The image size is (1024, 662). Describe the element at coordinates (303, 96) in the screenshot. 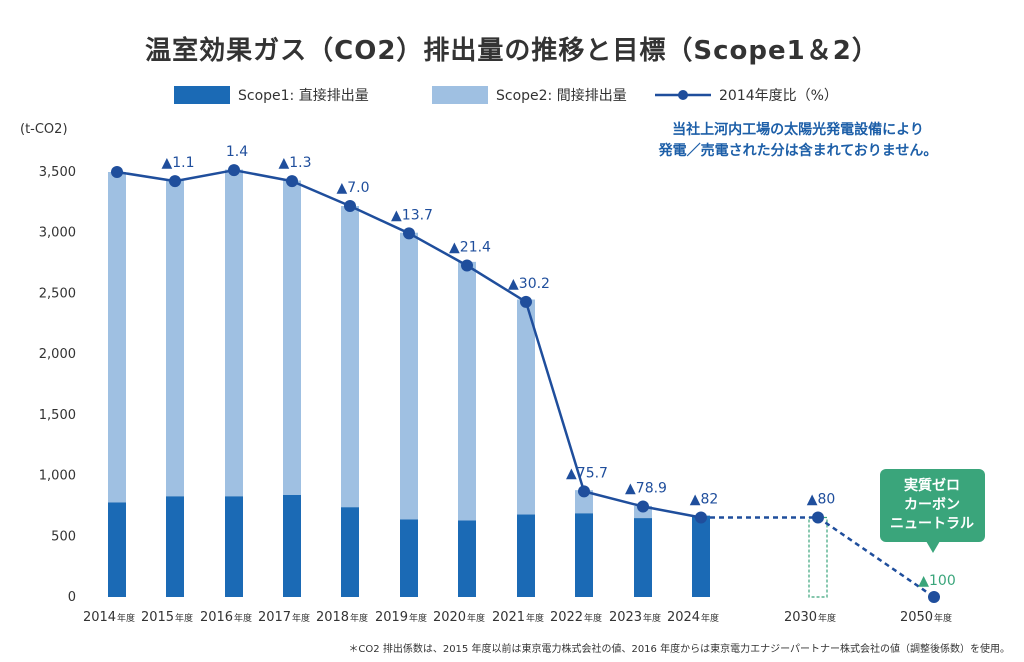

I see `legend-scope1-label: Scope1: 直接排出量` at that location.